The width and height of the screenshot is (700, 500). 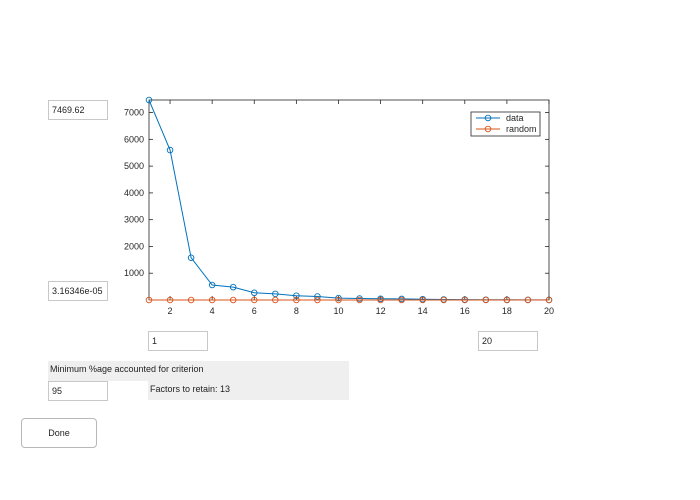 I want to click on criterion-panel, so click(x=198, y=371).